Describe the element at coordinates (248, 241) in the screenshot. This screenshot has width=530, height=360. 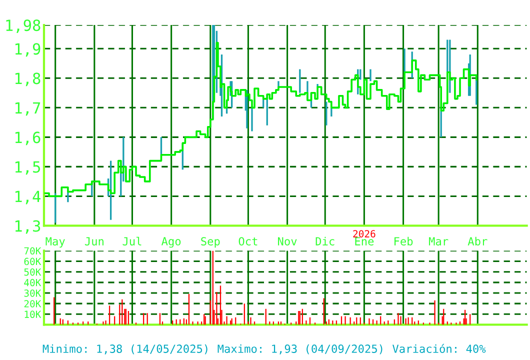
I see `x-tick-label: Oct` at that location.